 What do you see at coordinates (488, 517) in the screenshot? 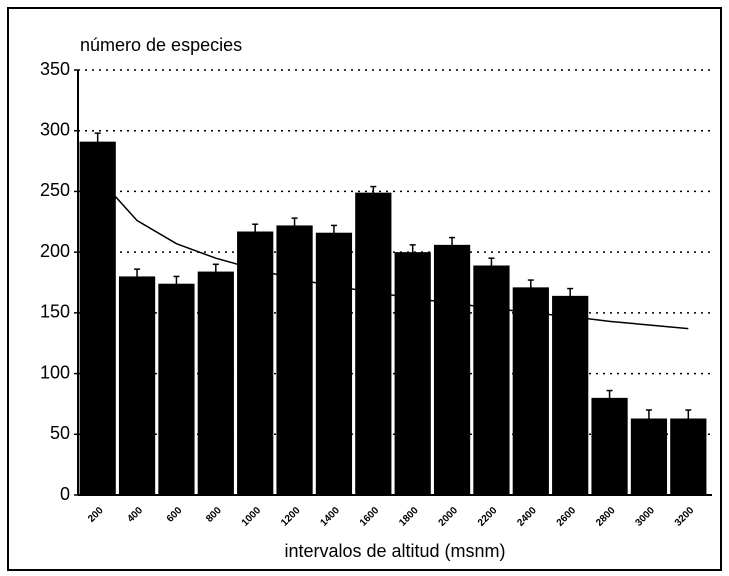
I see `x-tick-label: 2200` at bounding box center [488, 517].